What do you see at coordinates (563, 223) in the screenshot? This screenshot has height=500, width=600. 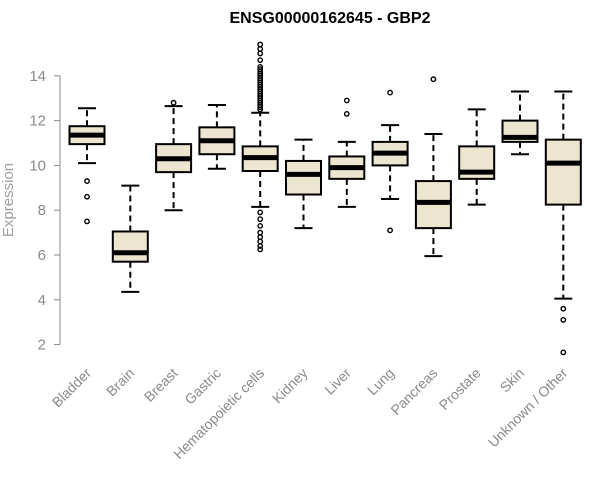 I see `box-unknown-other` at bounding box center [563, 223].